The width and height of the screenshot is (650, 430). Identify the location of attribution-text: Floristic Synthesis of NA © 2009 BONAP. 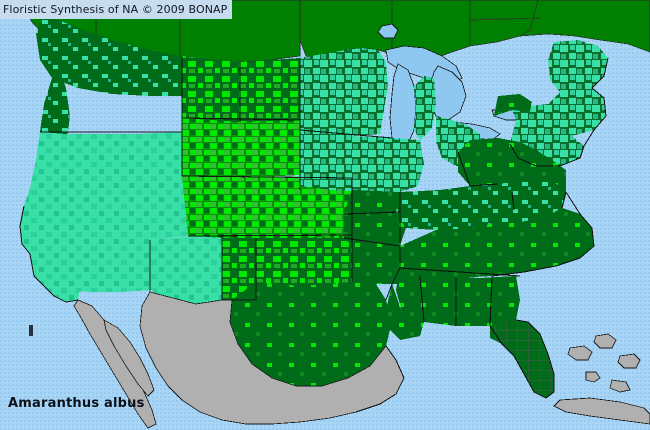
(115, 9).